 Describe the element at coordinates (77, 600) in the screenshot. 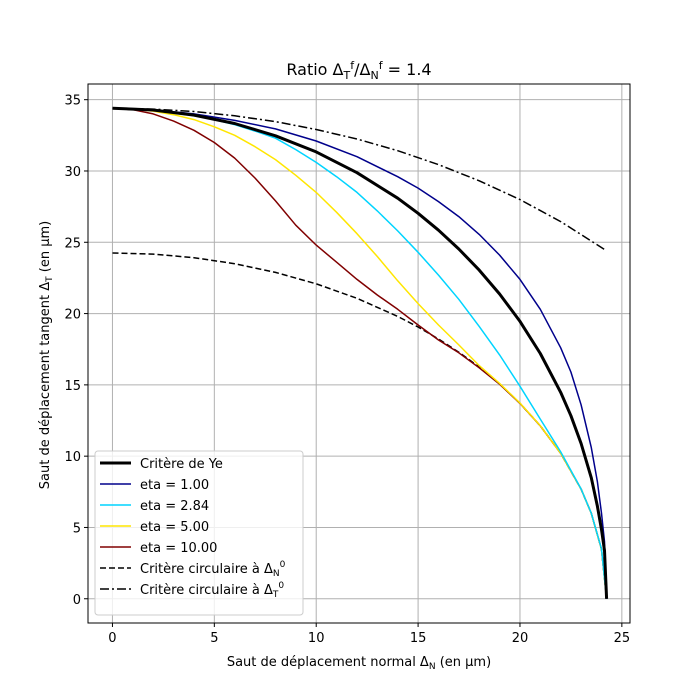

I see `y-tick-label: 0` at that location.